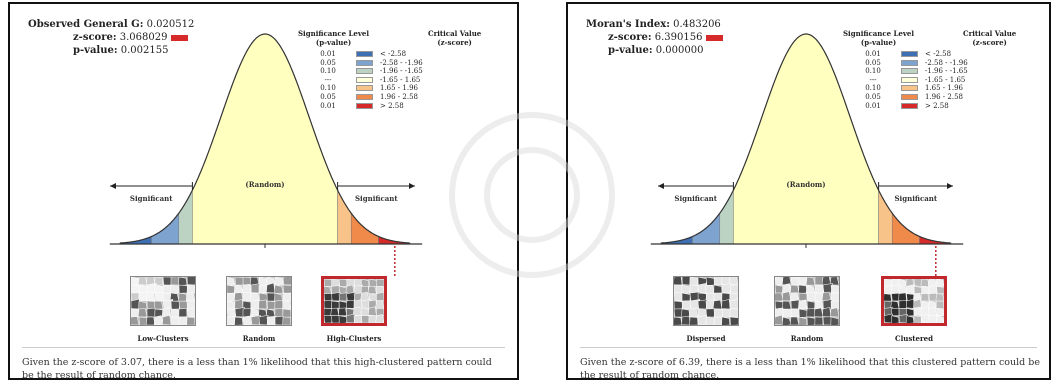  Describe the element at coordinates (163, 300) in the screenshot. I see `low-clusters-map` at that location.